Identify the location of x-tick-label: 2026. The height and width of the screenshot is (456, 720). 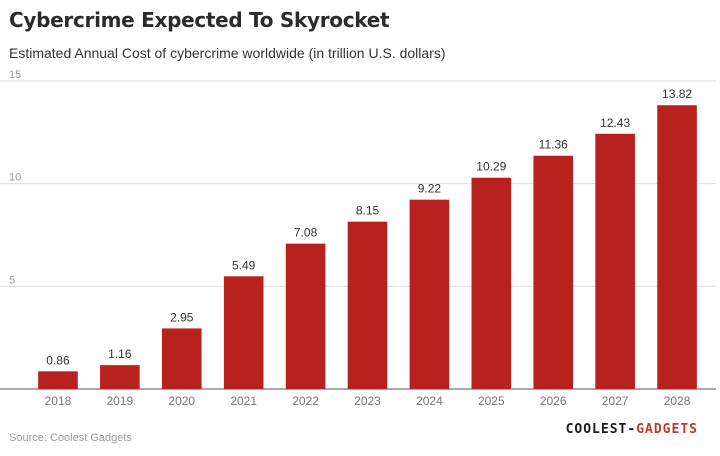
(553, 401).